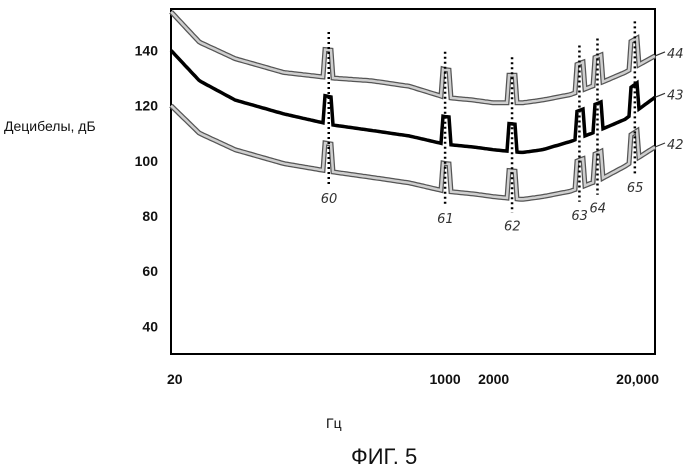 The image size is (699, 471). What do you see at coordinates (329, 199) in the screenshot?
I see `marker-label-60: 60` at bounding box center [329, 199].